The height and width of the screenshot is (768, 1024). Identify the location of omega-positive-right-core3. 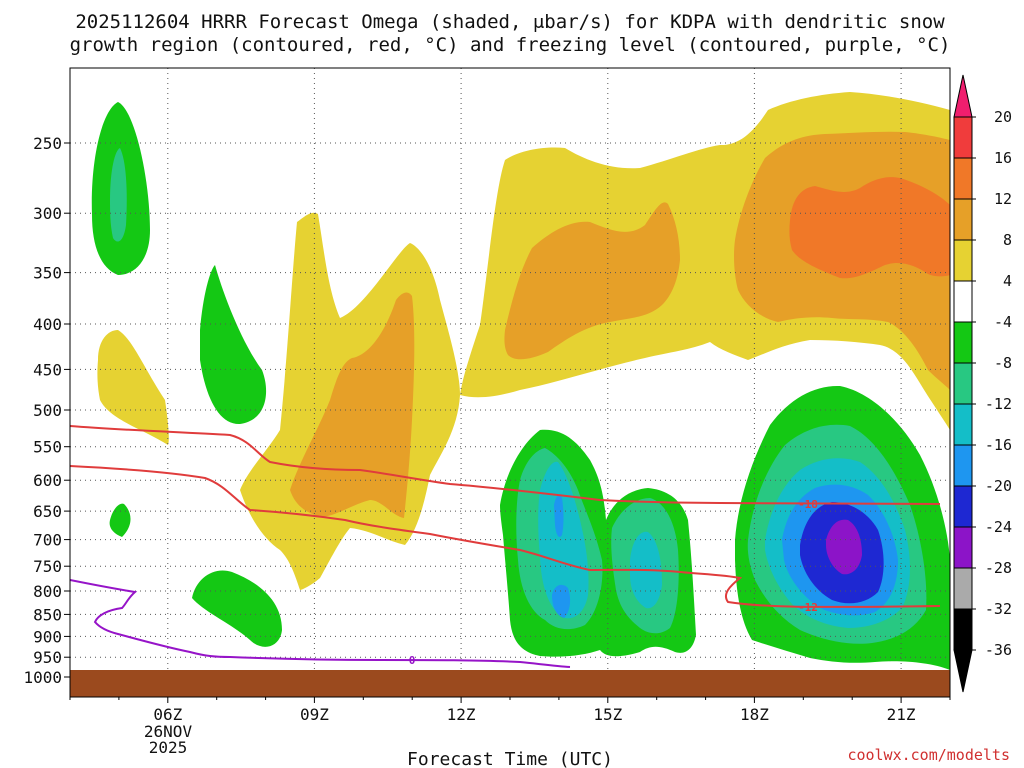
(869, 228).